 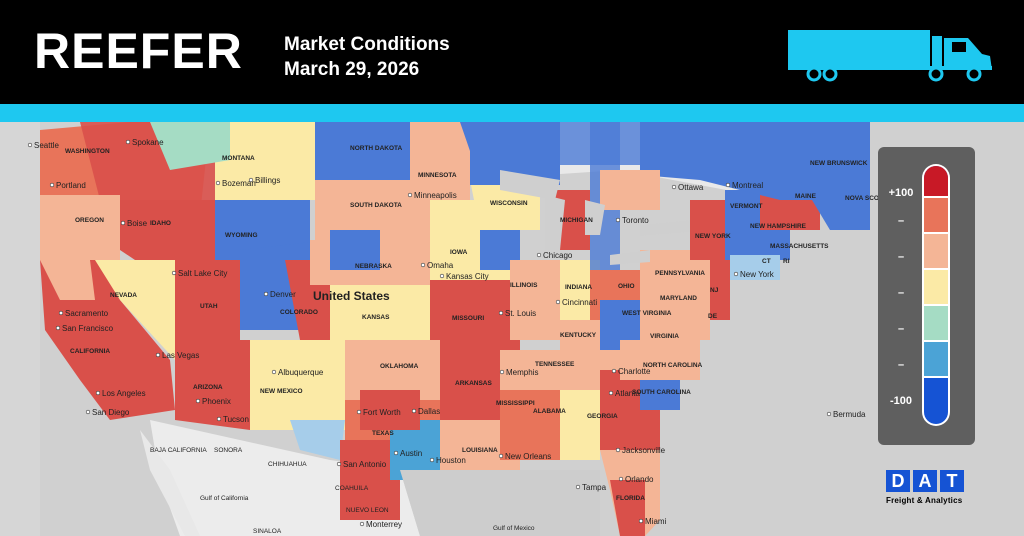 I want to click on map-label: Orlando, so click(x=639, y=479).